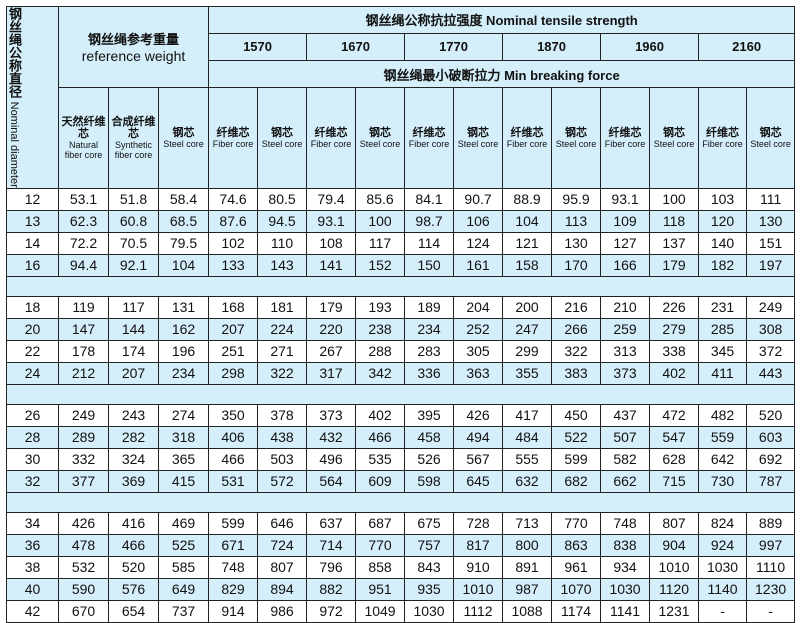 Image resolution: width=800 pixels, height=623 pixels. Describe the element at coordinates (331, 459) in the screenshot. I see `value-cell: 496` at that location.